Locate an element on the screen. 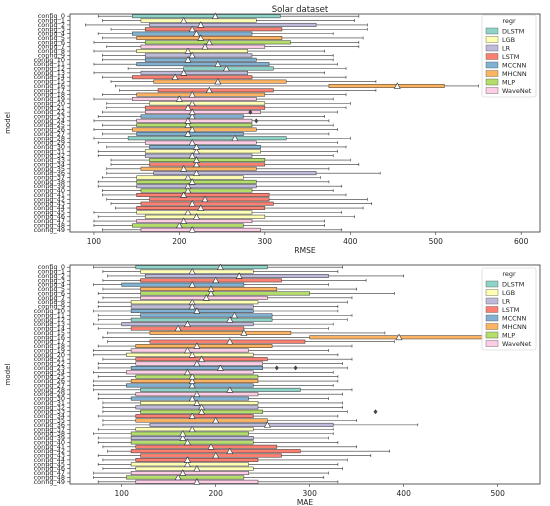 The image size is (550, 506). x-tick-label: 600 is located at coordinates (521, 241).